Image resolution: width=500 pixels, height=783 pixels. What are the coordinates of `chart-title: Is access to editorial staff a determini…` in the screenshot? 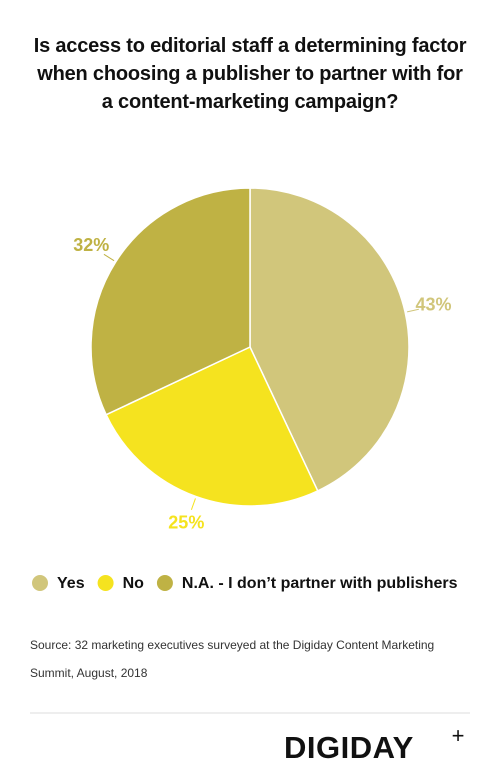 It's located at (250, 74).